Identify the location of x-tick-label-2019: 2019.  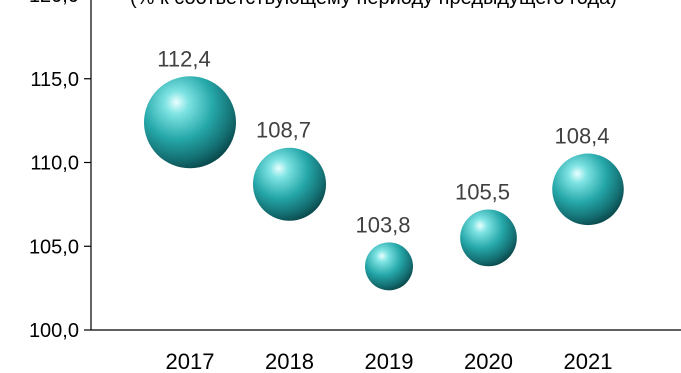
(389, 361).